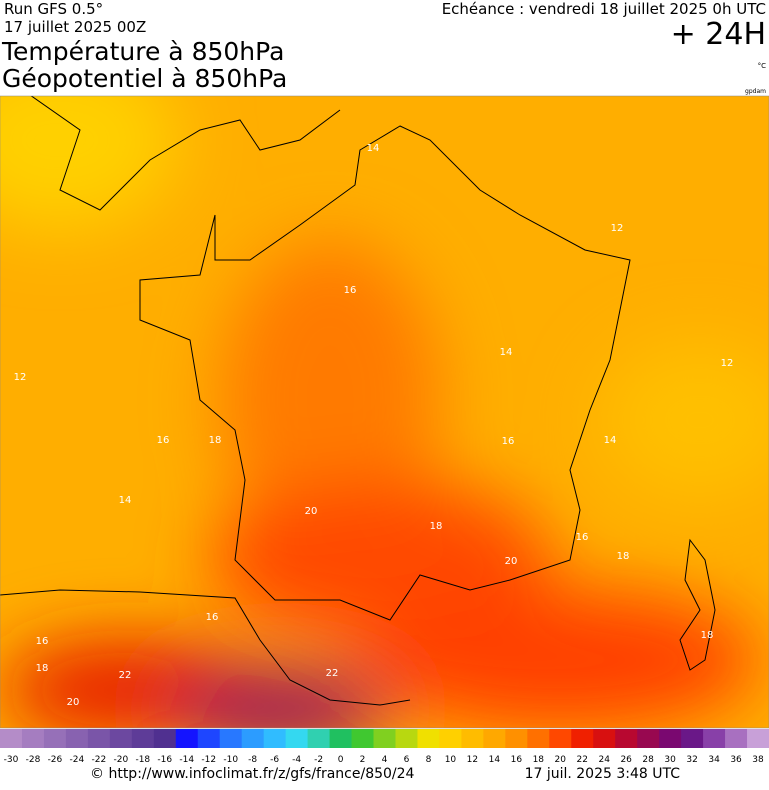 This screenshot has height=790, width=769. I want to click on colorbar-label: 14, so click(495, 760).